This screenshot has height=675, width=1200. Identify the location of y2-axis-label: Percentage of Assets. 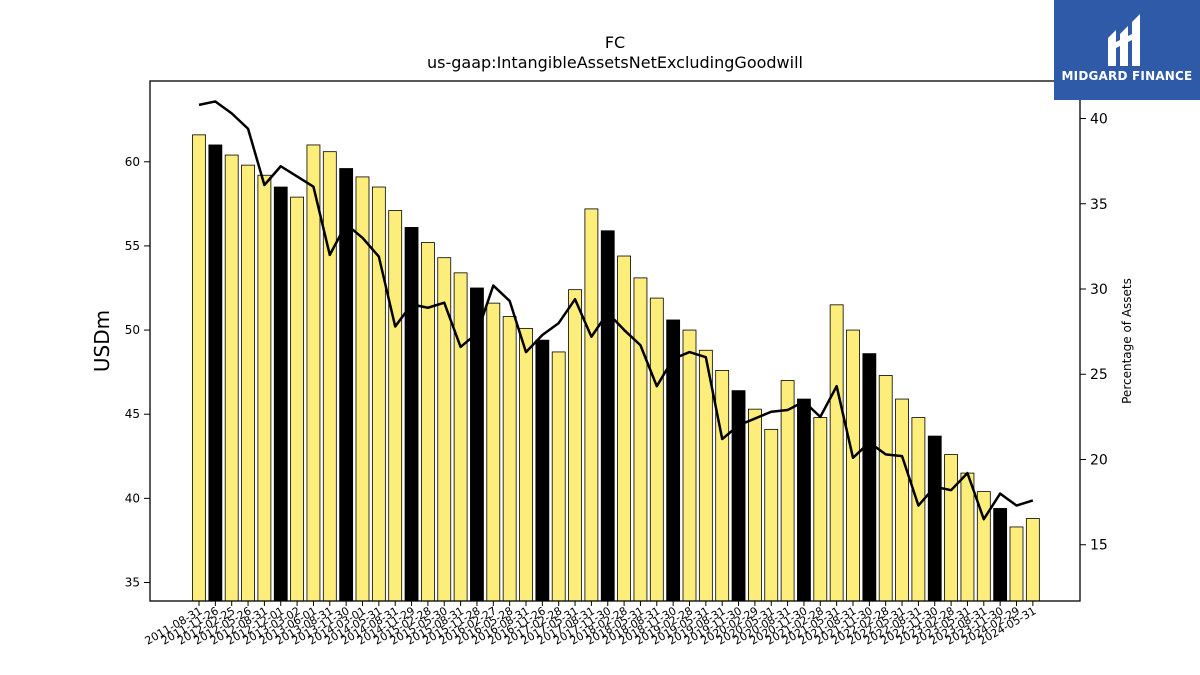
(1127, 341).